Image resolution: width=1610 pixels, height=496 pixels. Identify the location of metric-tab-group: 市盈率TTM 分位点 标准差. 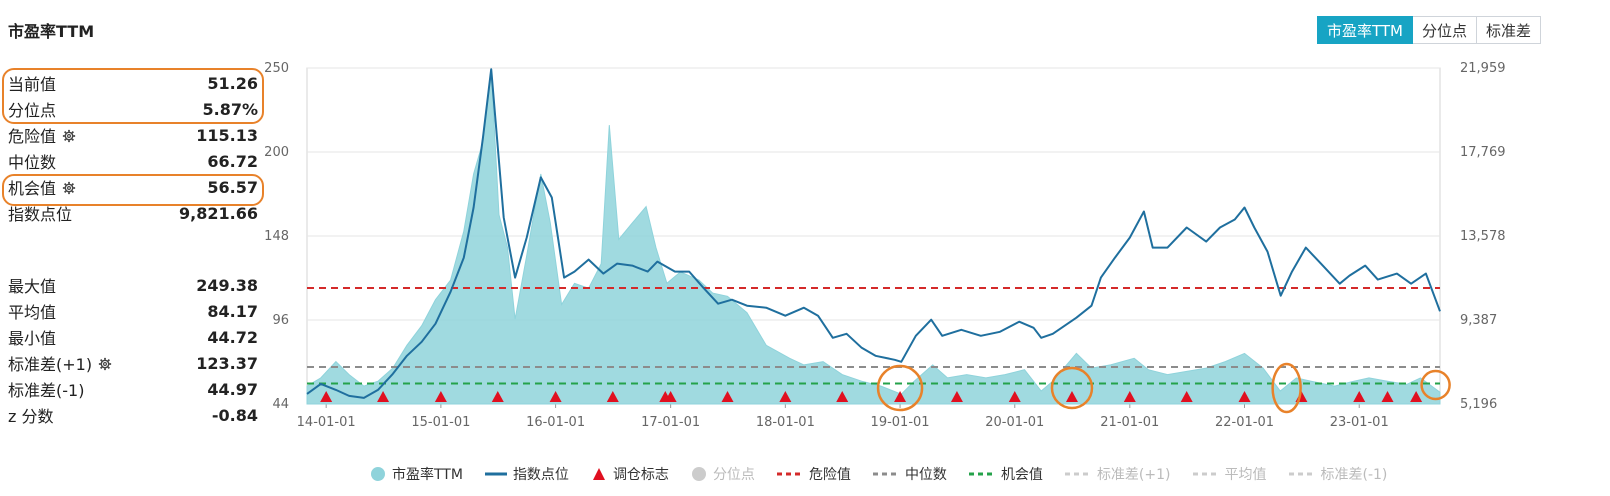
(1429, 30).